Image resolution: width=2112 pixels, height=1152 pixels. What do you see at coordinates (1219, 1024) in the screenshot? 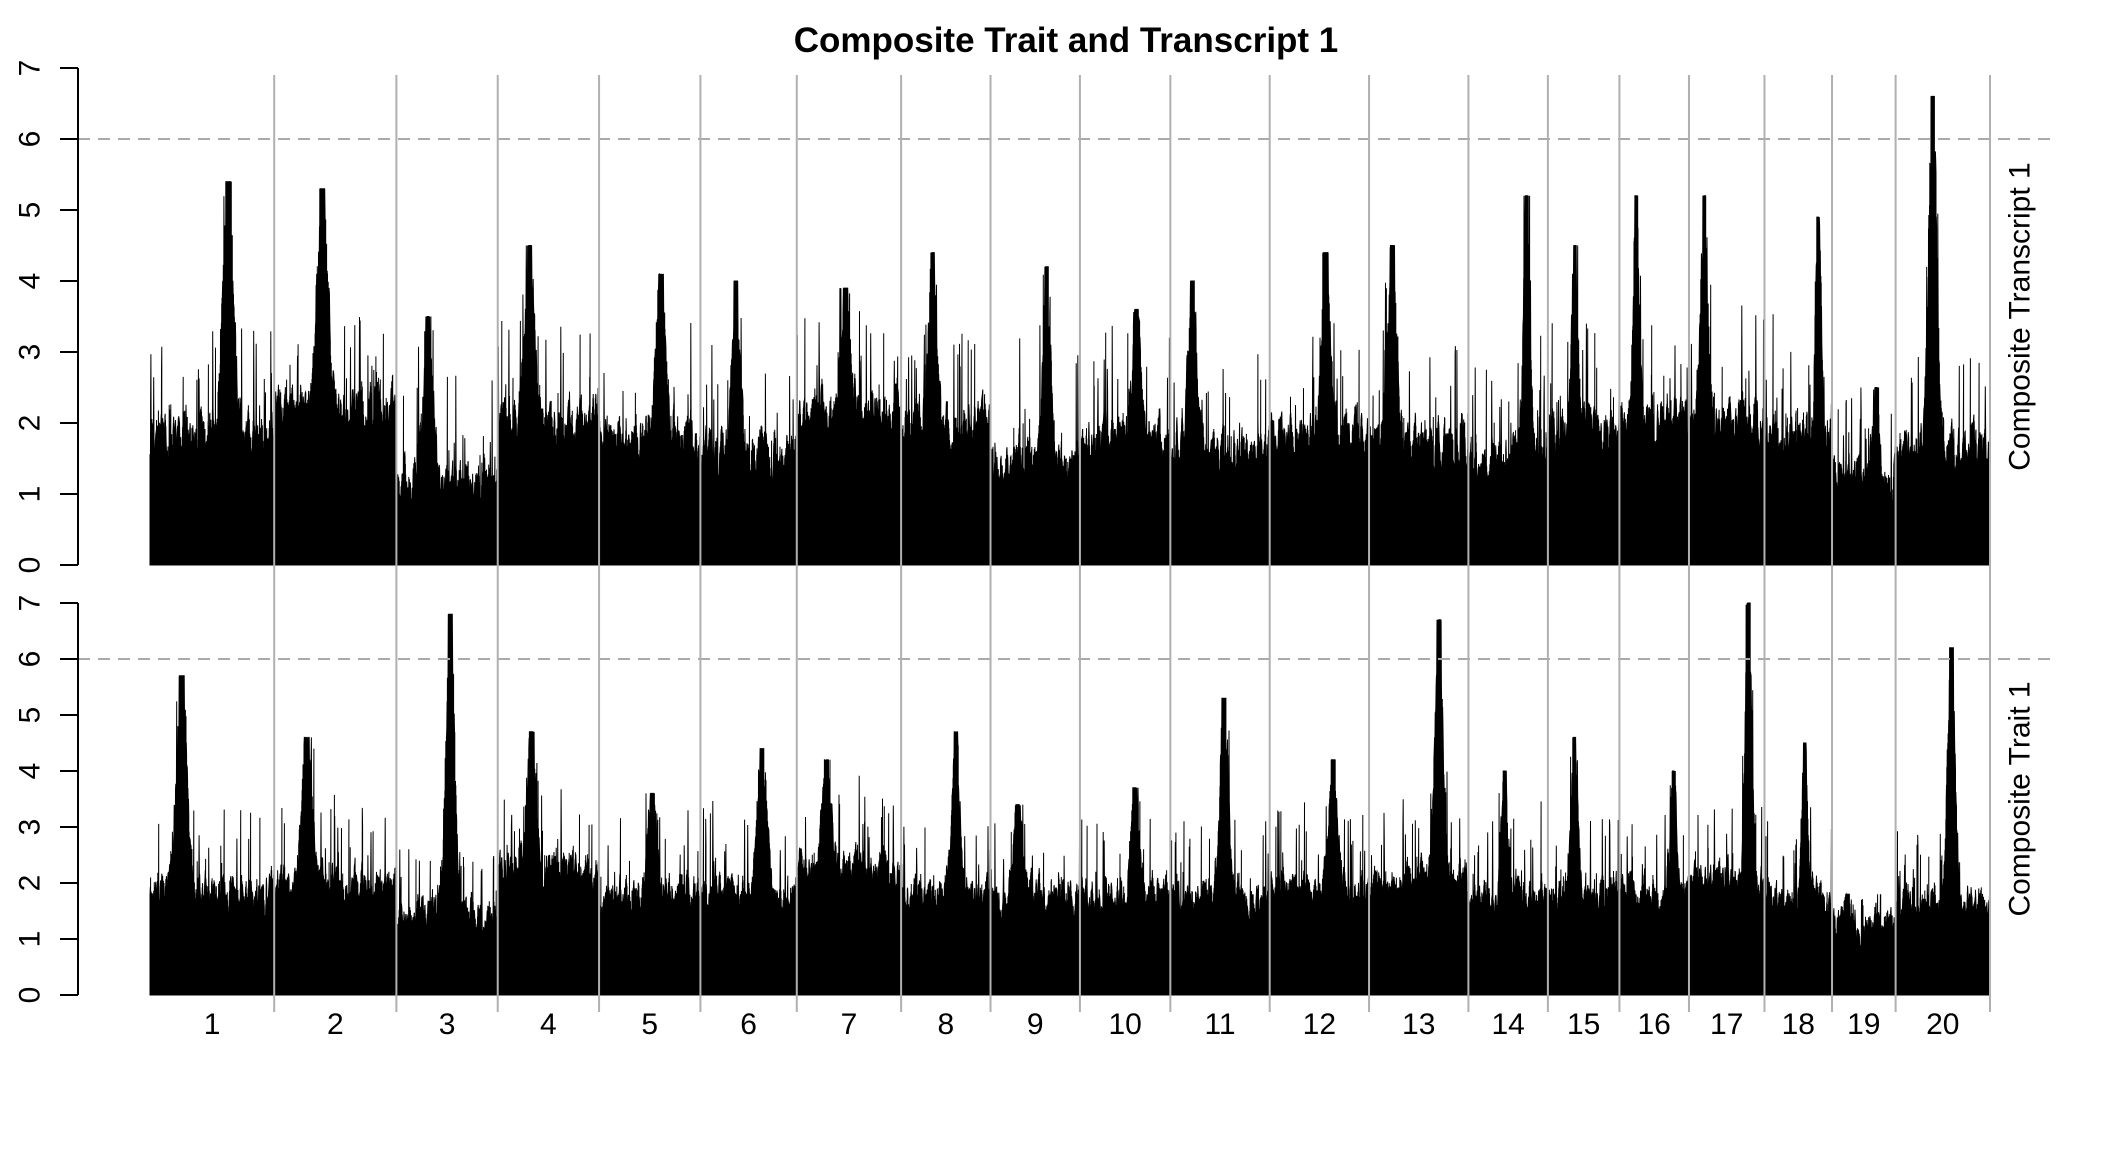
I see `x-tick-label: 11` at bounding box center [1219, 1024].